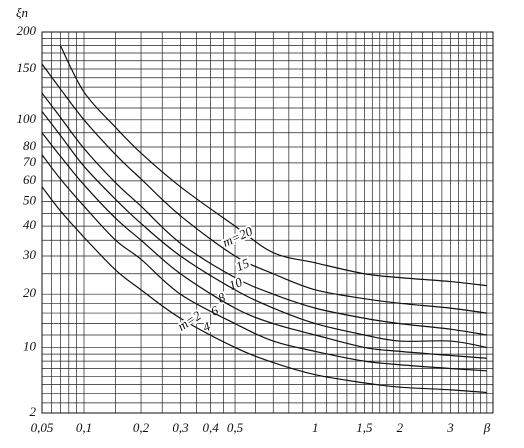 Image resolution: width=524 pixels, height=448 pixels. I want to click on y-tick-label: 60, so click(30, 179).